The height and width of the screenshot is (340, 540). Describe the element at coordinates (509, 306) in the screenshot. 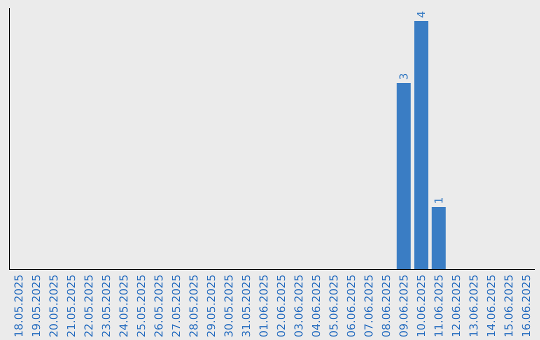

I see `x-tick-label: 15.06.2025` at that location.